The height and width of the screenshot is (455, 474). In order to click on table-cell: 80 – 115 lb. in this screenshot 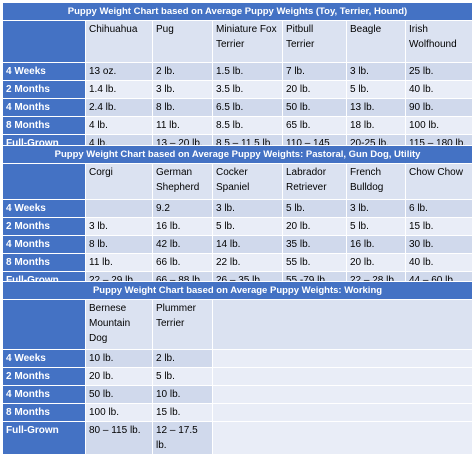, I will do `click(119, 438)`.